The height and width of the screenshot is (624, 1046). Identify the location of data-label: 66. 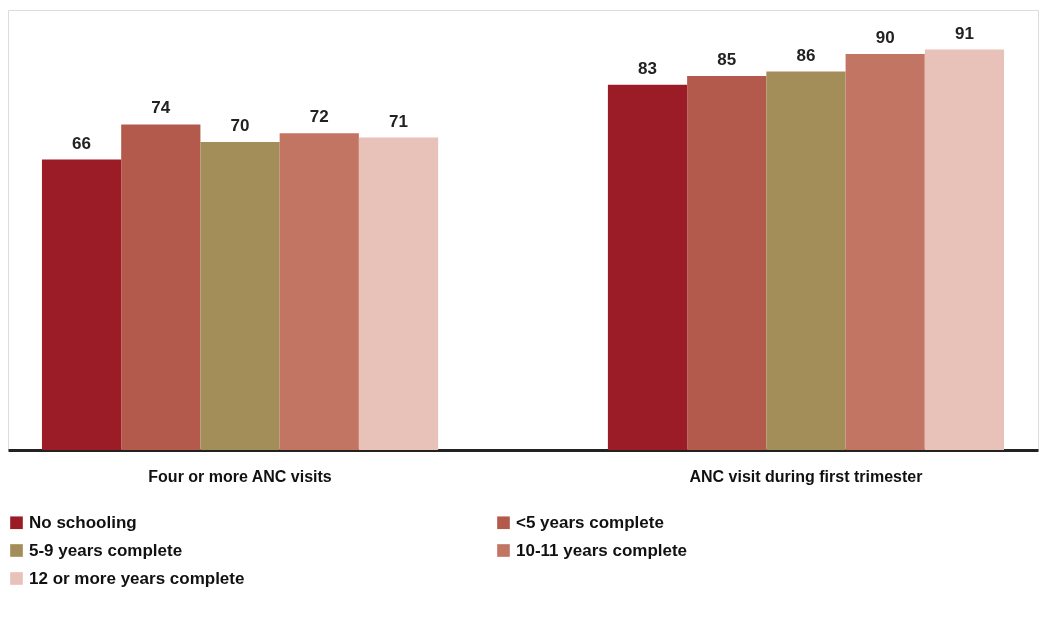
(82, 143).